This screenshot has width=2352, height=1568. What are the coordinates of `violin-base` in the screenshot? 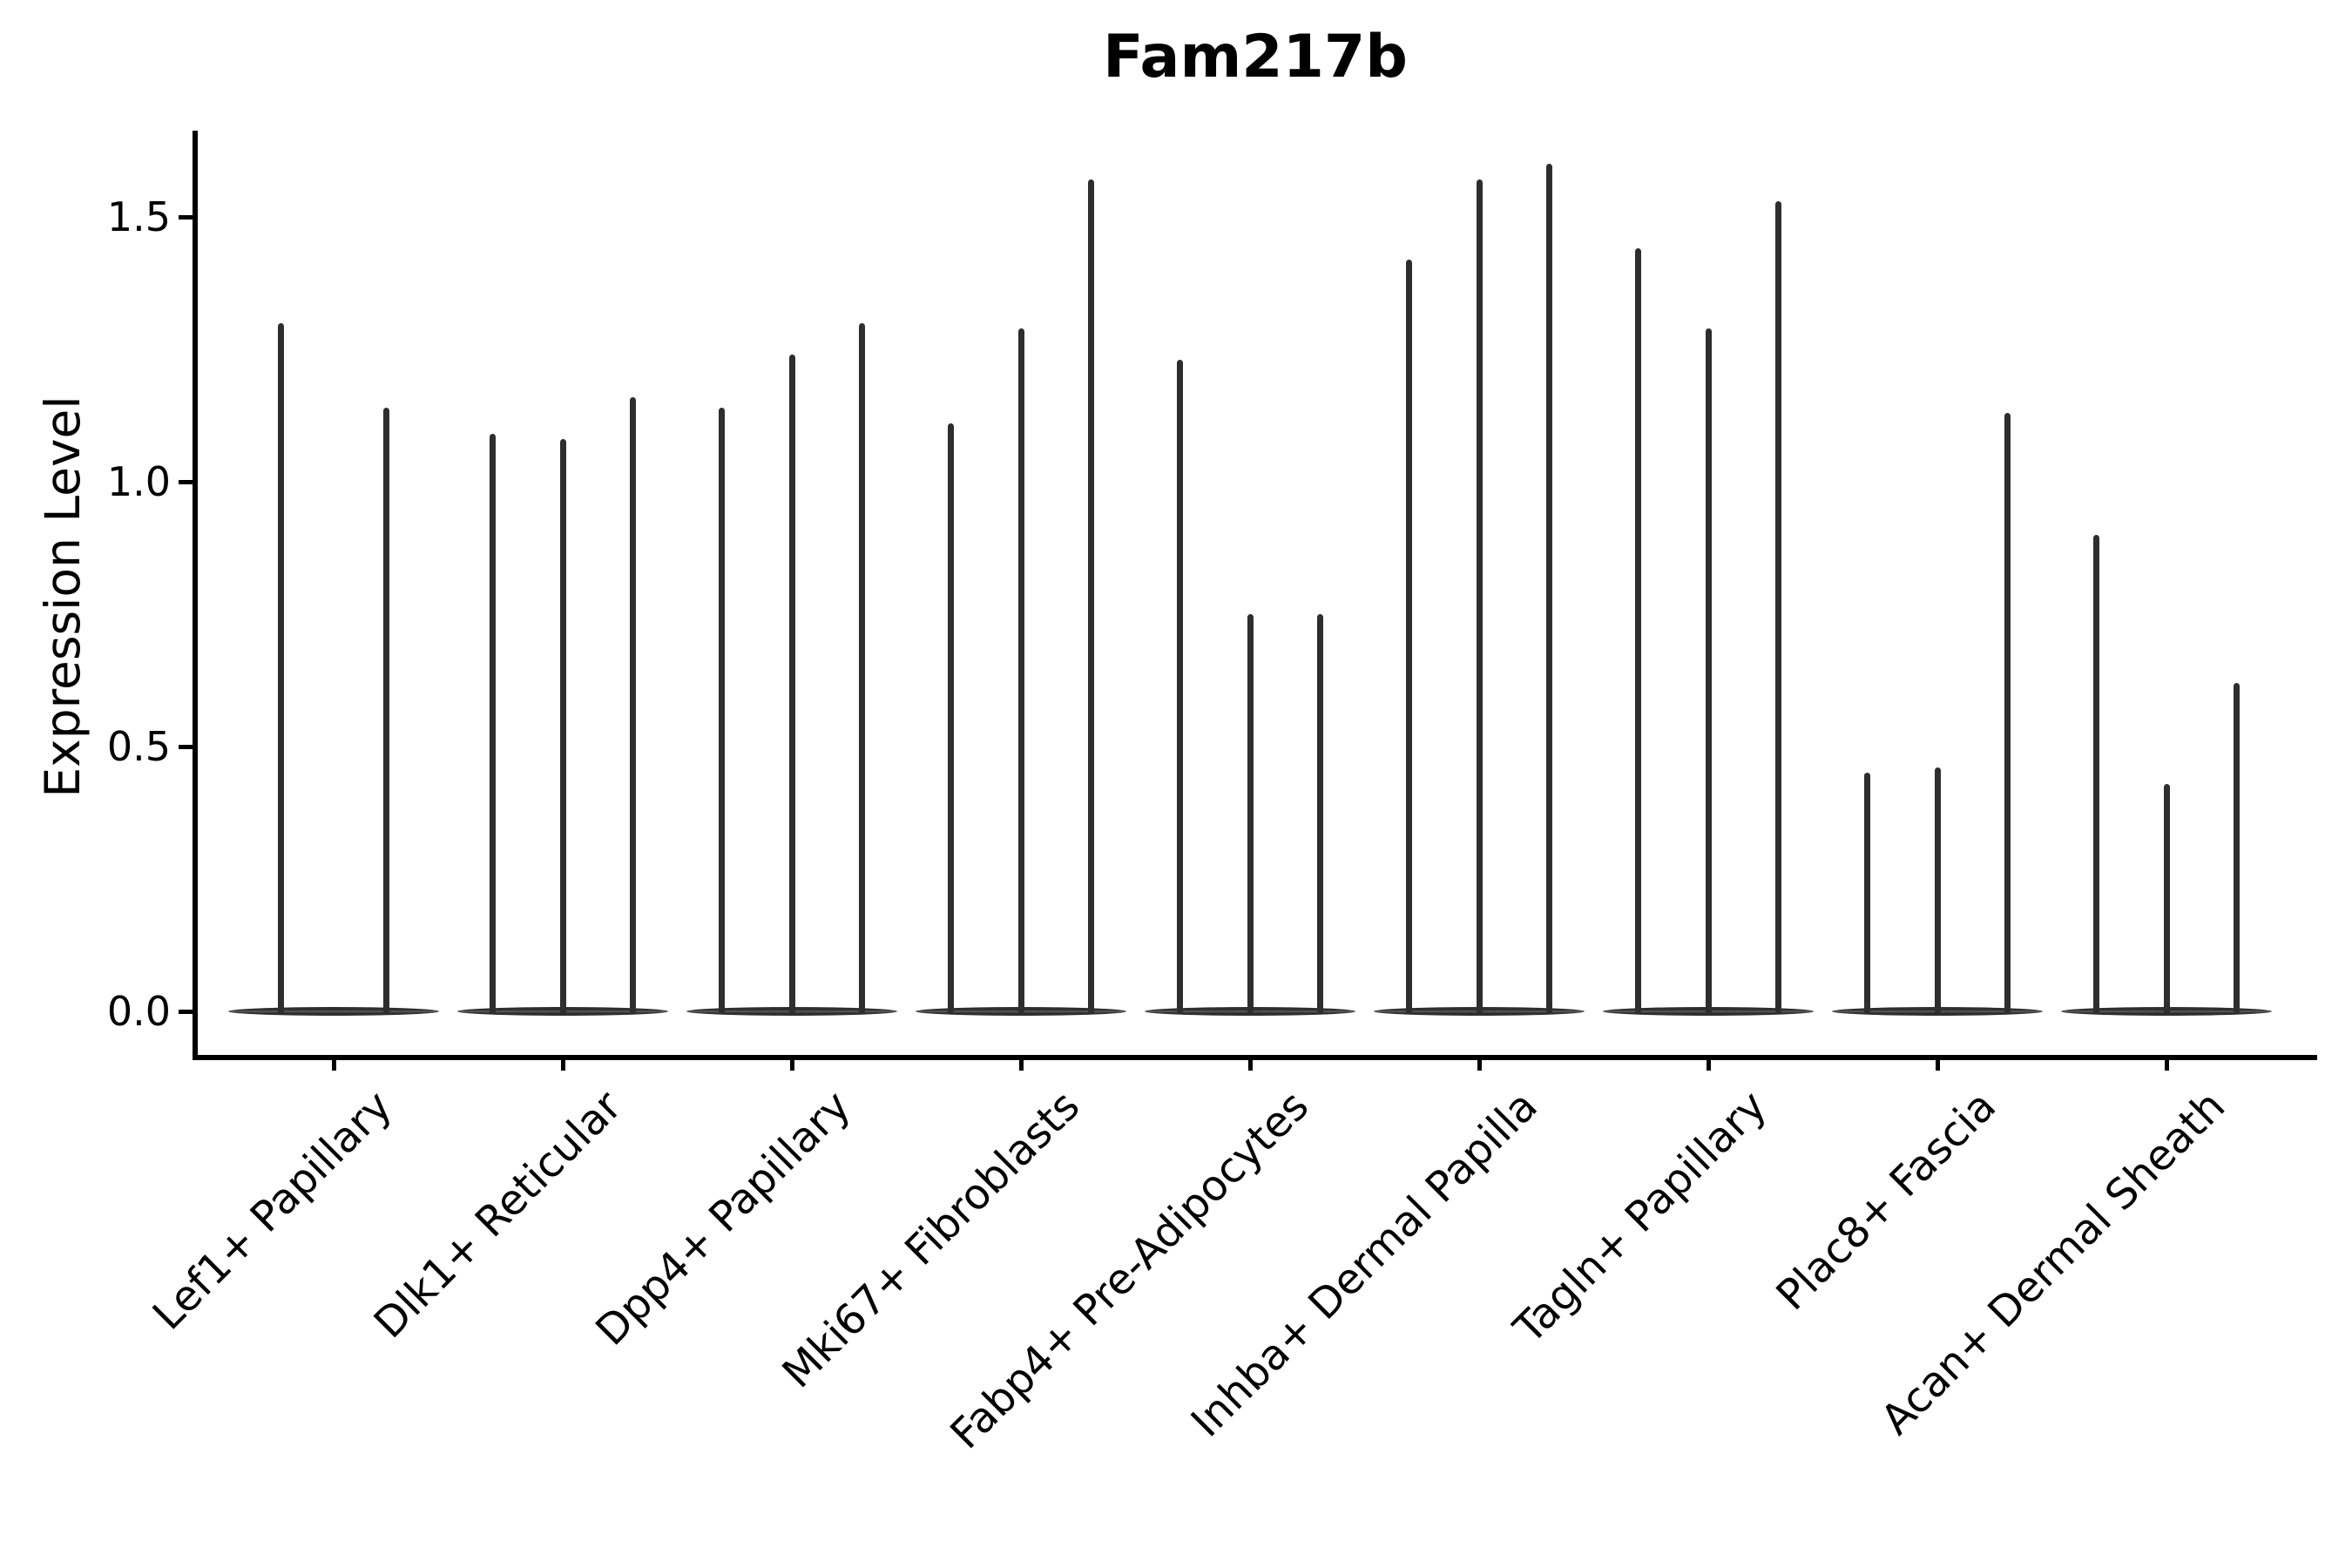 It's located at (334, 1012).